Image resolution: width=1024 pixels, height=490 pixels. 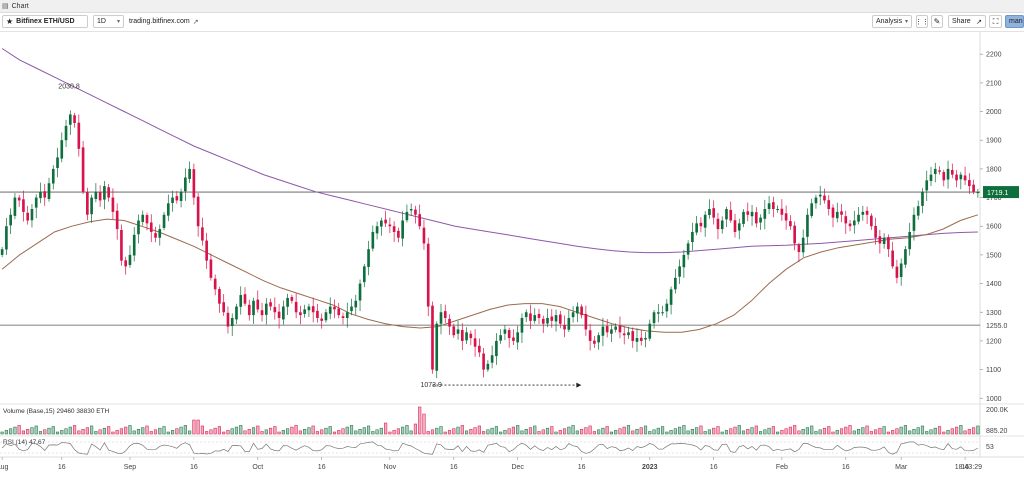 What do you see at coordinates (994, 83) in the screenshot?
I see `y-tick-label: 2100` at bounding box center [994, 83].